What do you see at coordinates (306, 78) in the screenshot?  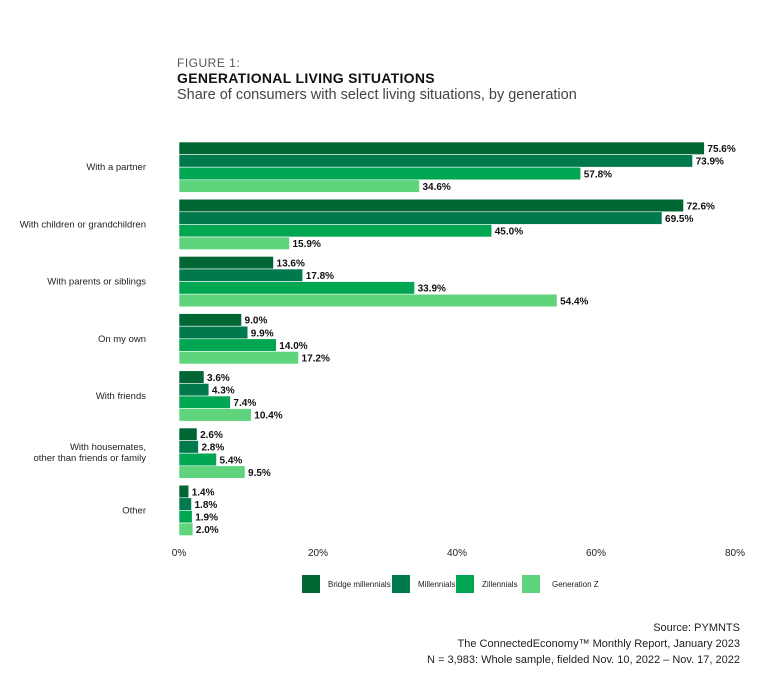 I see `chart-title: GENERATIONAL LIVING SITUATIONS` at bounding box center [306, 78].